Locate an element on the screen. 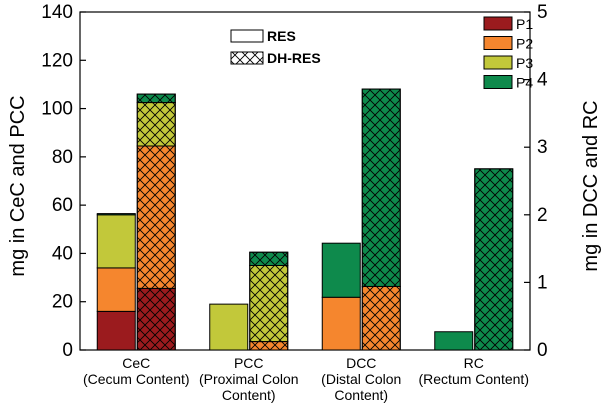  legend-label-p1: P1 is located at coordinates (524, 24).